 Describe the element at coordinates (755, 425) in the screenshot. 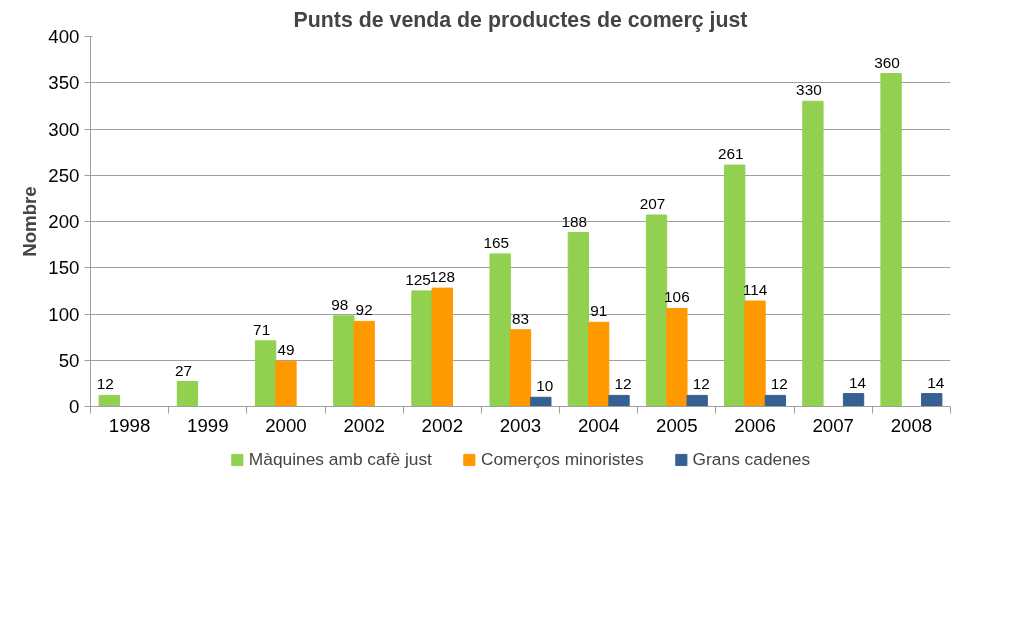

I see `x-tick-label: 2006` at that location.